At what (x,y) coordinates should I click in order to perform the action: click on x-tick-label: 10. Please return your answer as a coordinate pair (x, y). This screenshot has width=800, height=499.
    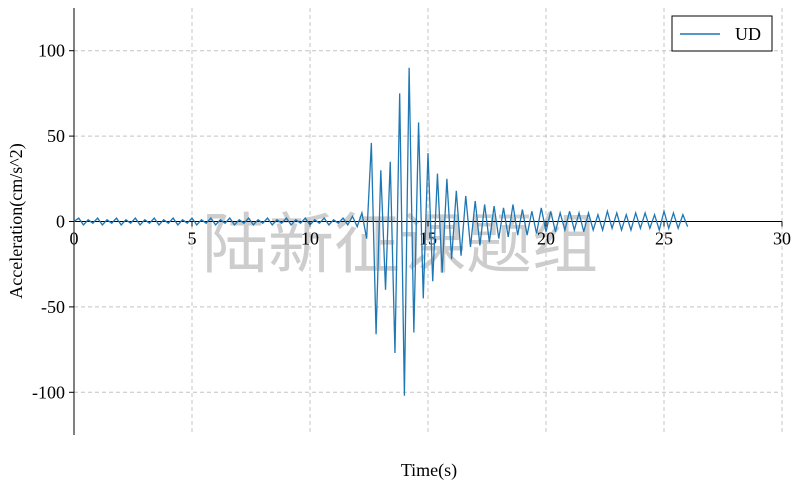
    Looking at the image, I should click on (310, 239).